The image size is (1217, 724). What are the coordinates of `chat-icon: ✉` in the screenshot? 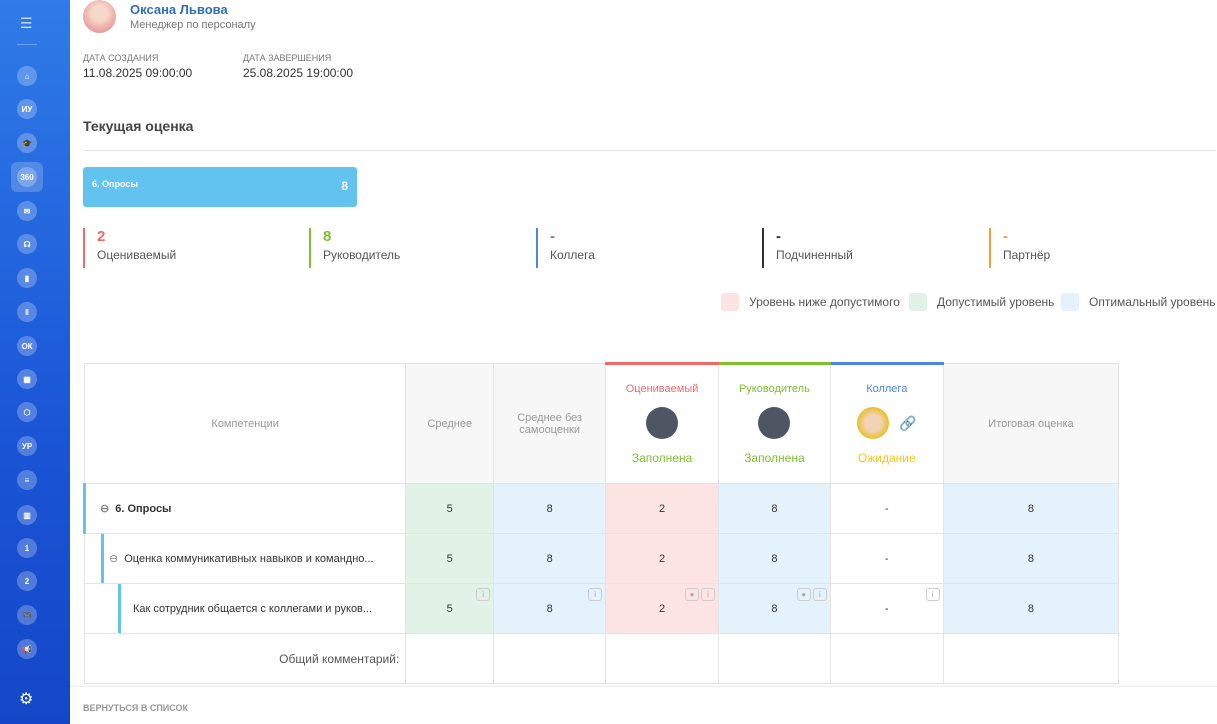 It's located at (27, 211).